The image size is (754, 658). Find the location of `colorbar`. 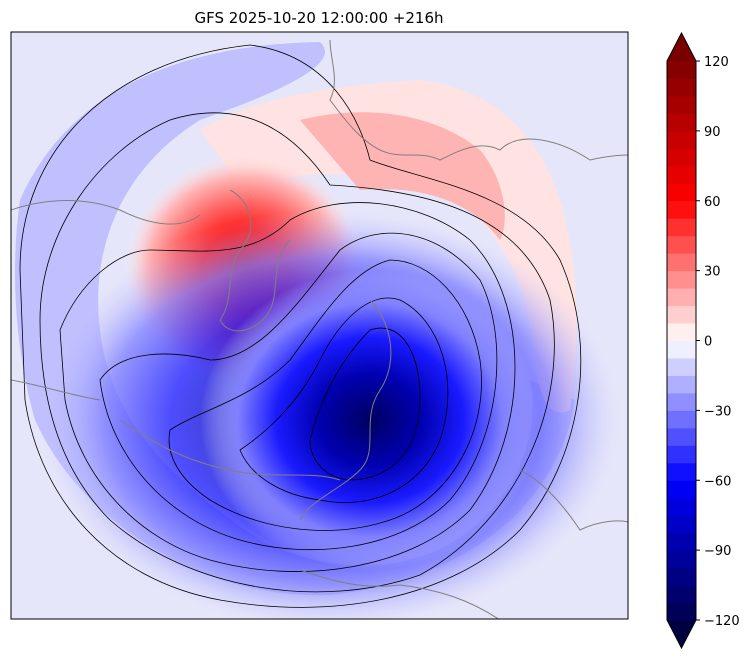

colorbar is located at coordinates (681, 340).